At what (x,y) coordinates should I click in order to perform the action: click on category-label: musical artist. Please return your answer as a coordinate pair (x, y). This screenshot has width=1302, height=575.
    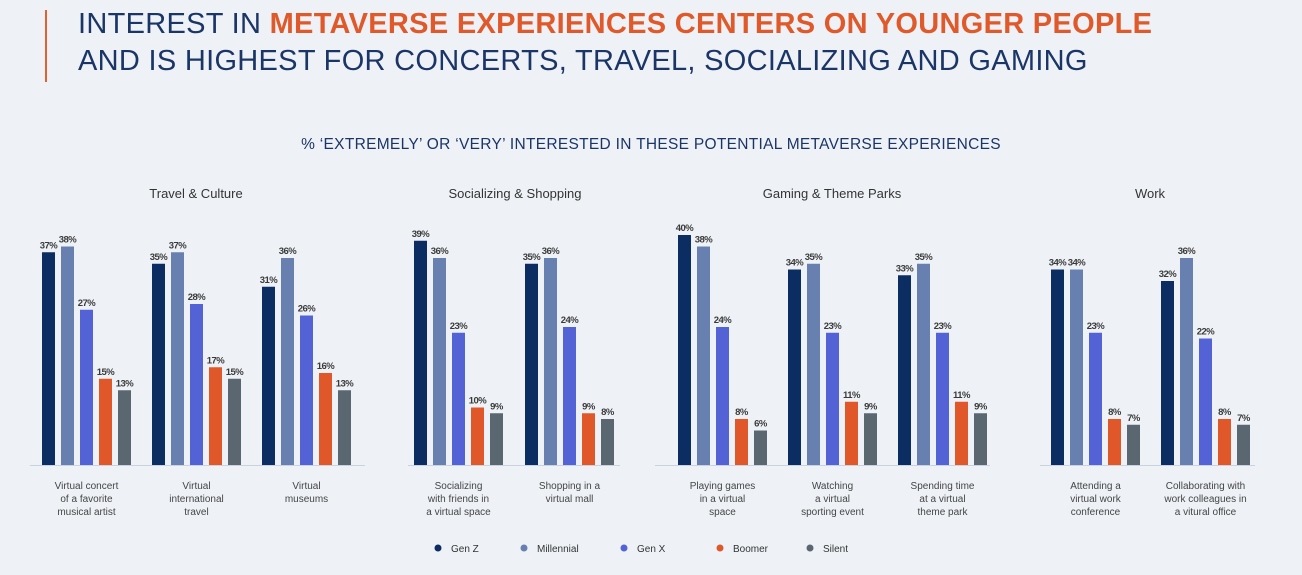
    Looking at the image, I should click on (86, 512).